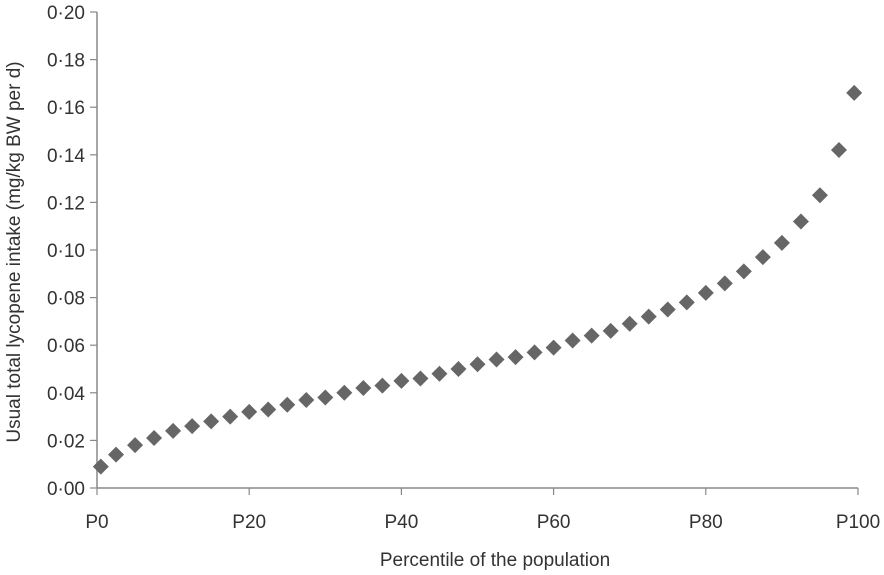 The width and height of the screenshot is (884, 575). I want to click on y-tick-label: 0·12, so click(66, 203).